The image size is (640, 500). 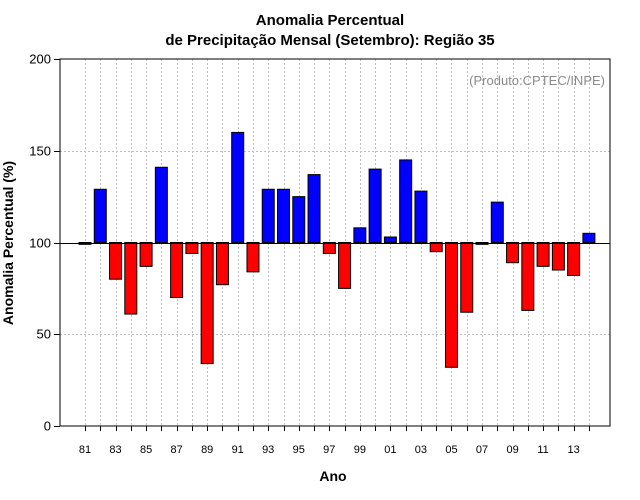 I want to click on y-axis: 0 50 100 150 200, so click(x=44, y=243).